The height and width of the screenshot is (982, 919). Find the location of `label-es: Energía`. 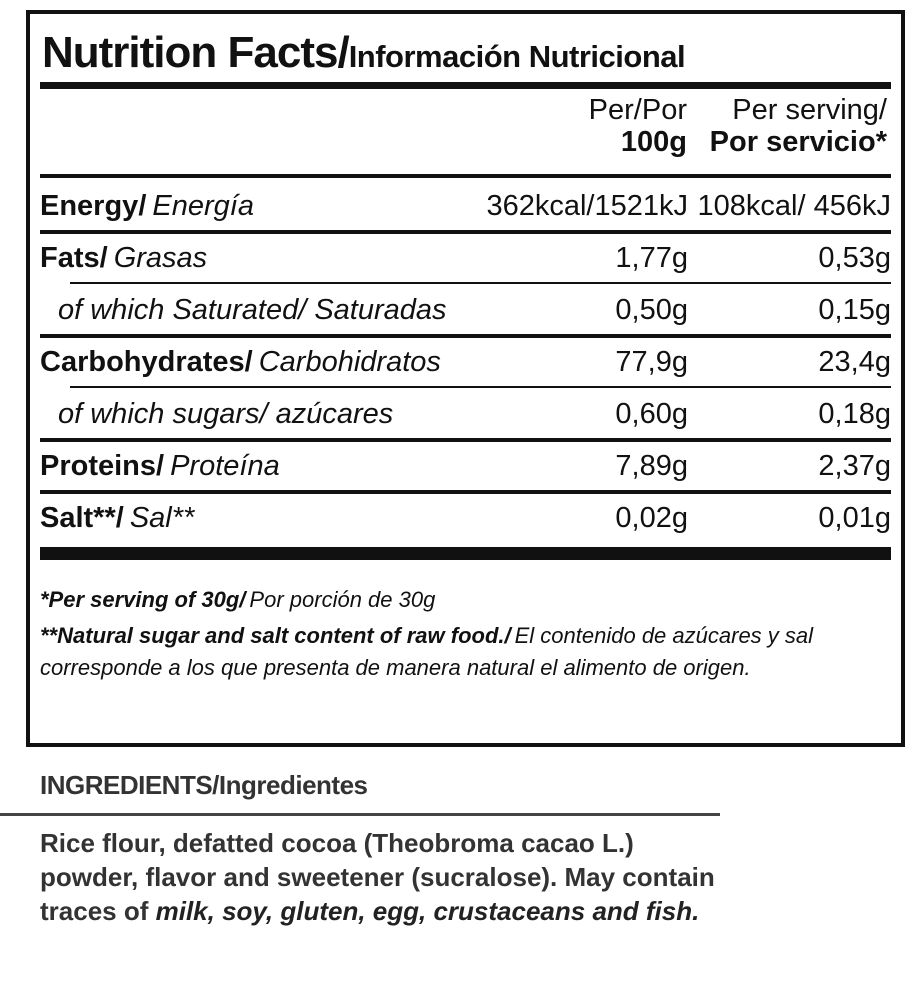

label-es: Energía is located at coordinates (203, 206).